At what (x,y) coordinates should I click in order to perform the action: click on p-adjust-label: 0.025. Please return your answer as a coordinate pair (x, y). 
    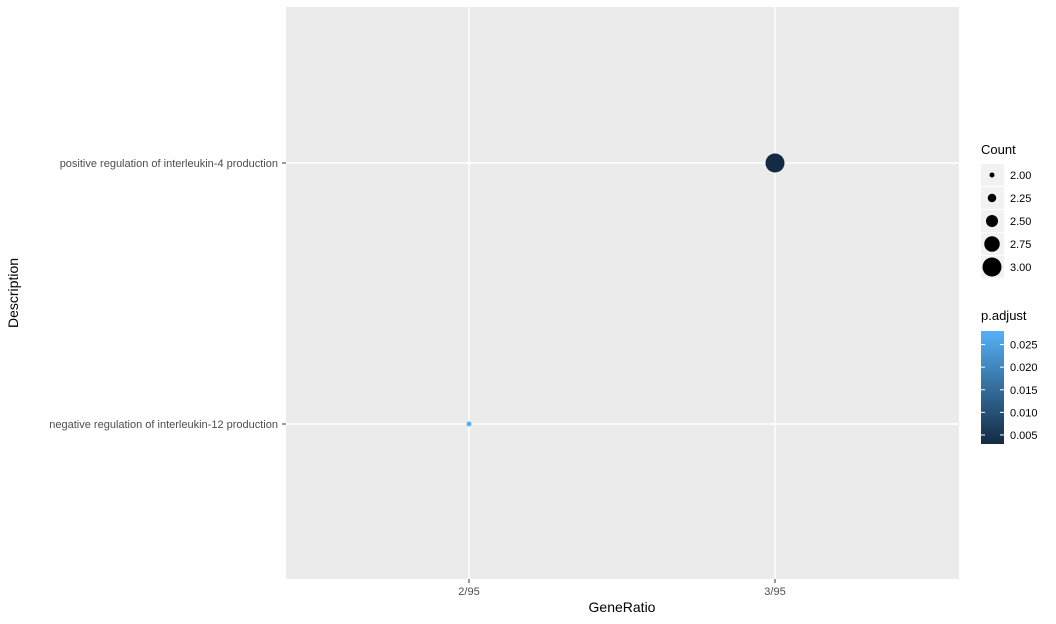
    Looking at the image, I should click on (1024, 346).